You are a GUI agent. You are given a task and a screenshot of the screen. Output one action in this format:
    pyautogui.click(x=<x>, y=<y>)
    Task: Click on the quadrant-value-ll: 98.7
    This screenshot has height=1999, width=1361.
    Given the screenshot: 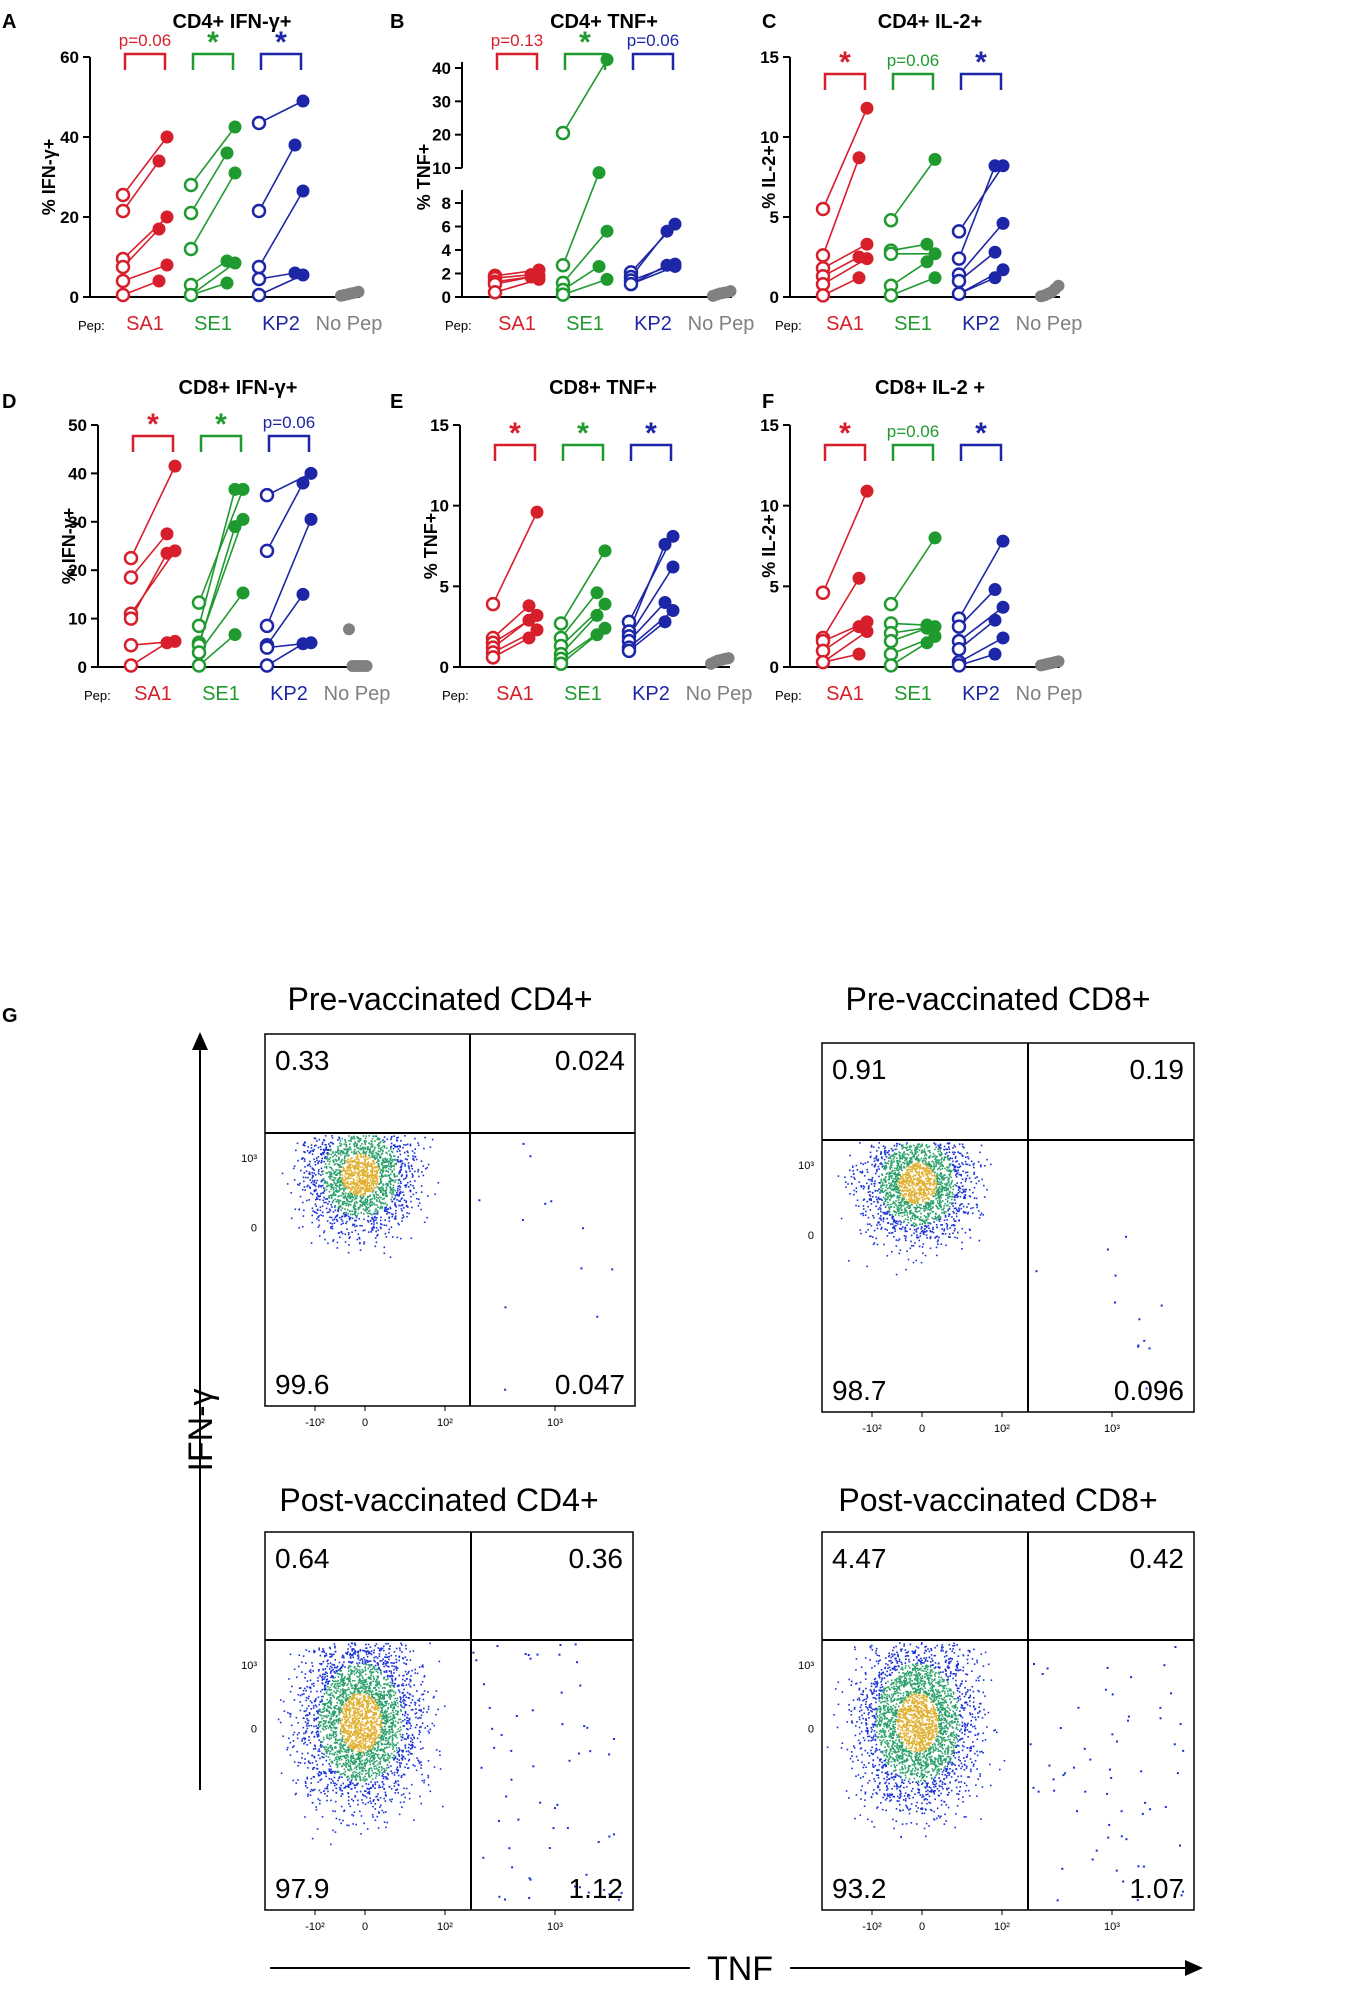 What is the action you would take?
    pyautogui.click(x=859, y=1390)
    